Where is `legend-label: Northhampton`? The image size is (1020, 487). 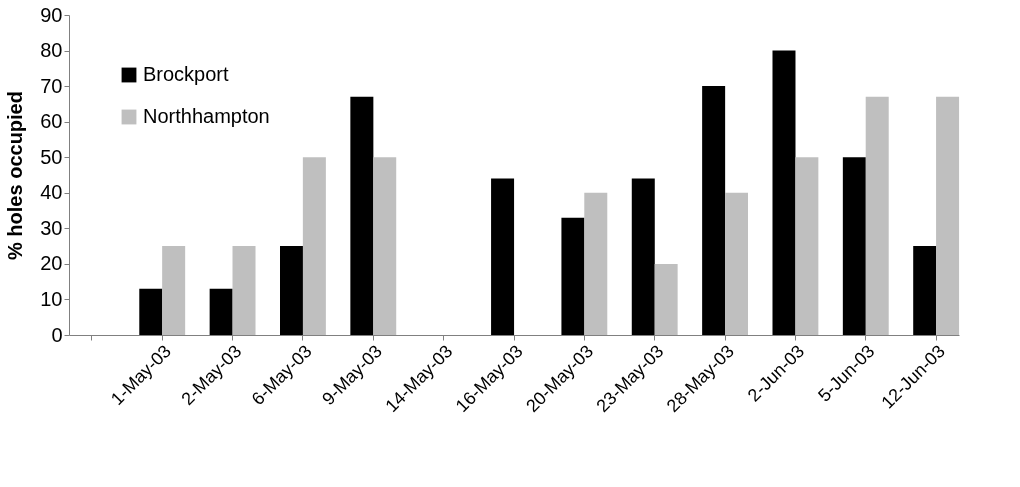 legend-label: Northhampton is located at coordinates (206, 116).